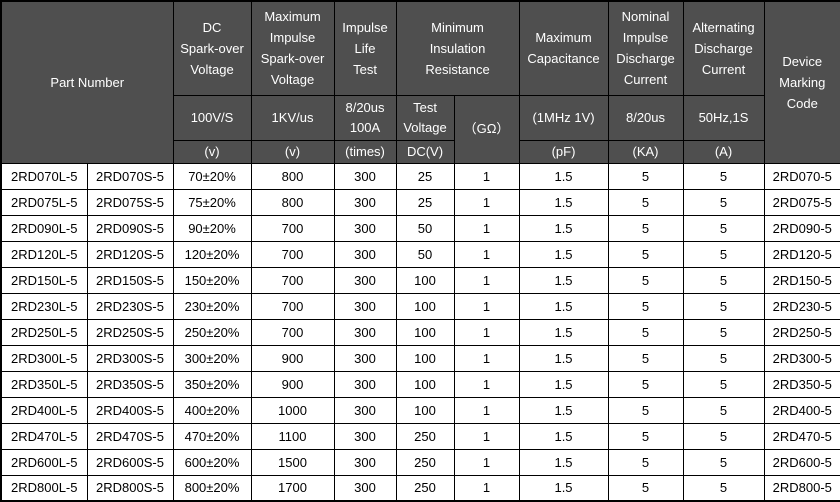  What do you see at coordinates (801, 228) in the screenshot?
I see `cell: 2RD090-5` at bounding box center [801, 228].